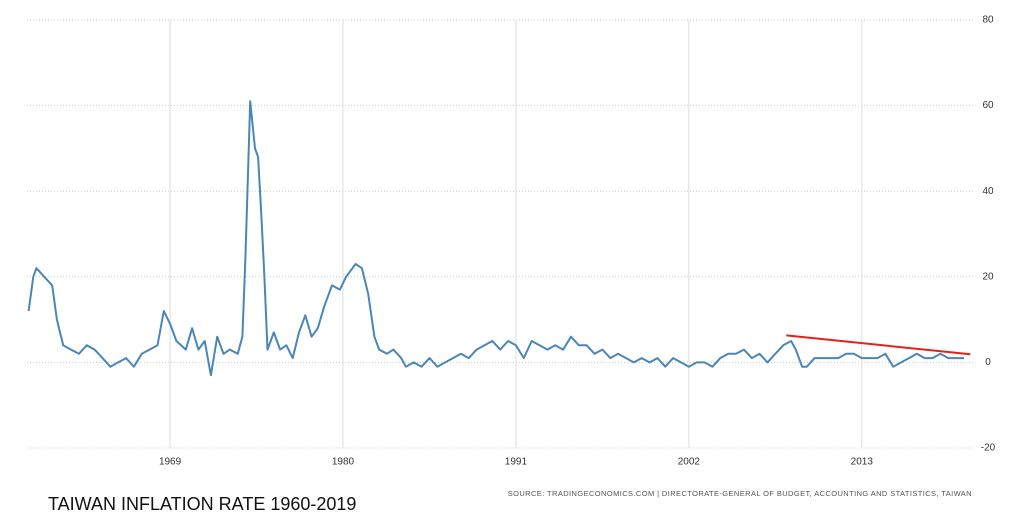  What do you see at coordinates (988, 362) in the screenshot?
I see `y-tick-label: 0` at bounding box center [988, 362].